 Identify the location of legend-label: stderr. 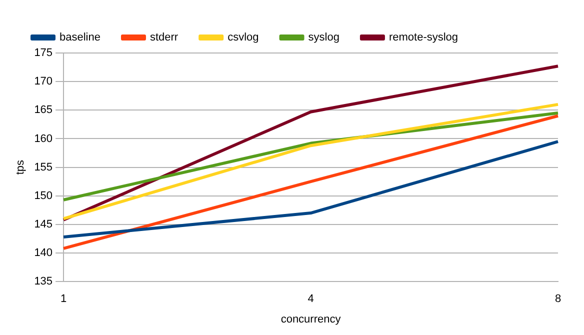
(164, 38).